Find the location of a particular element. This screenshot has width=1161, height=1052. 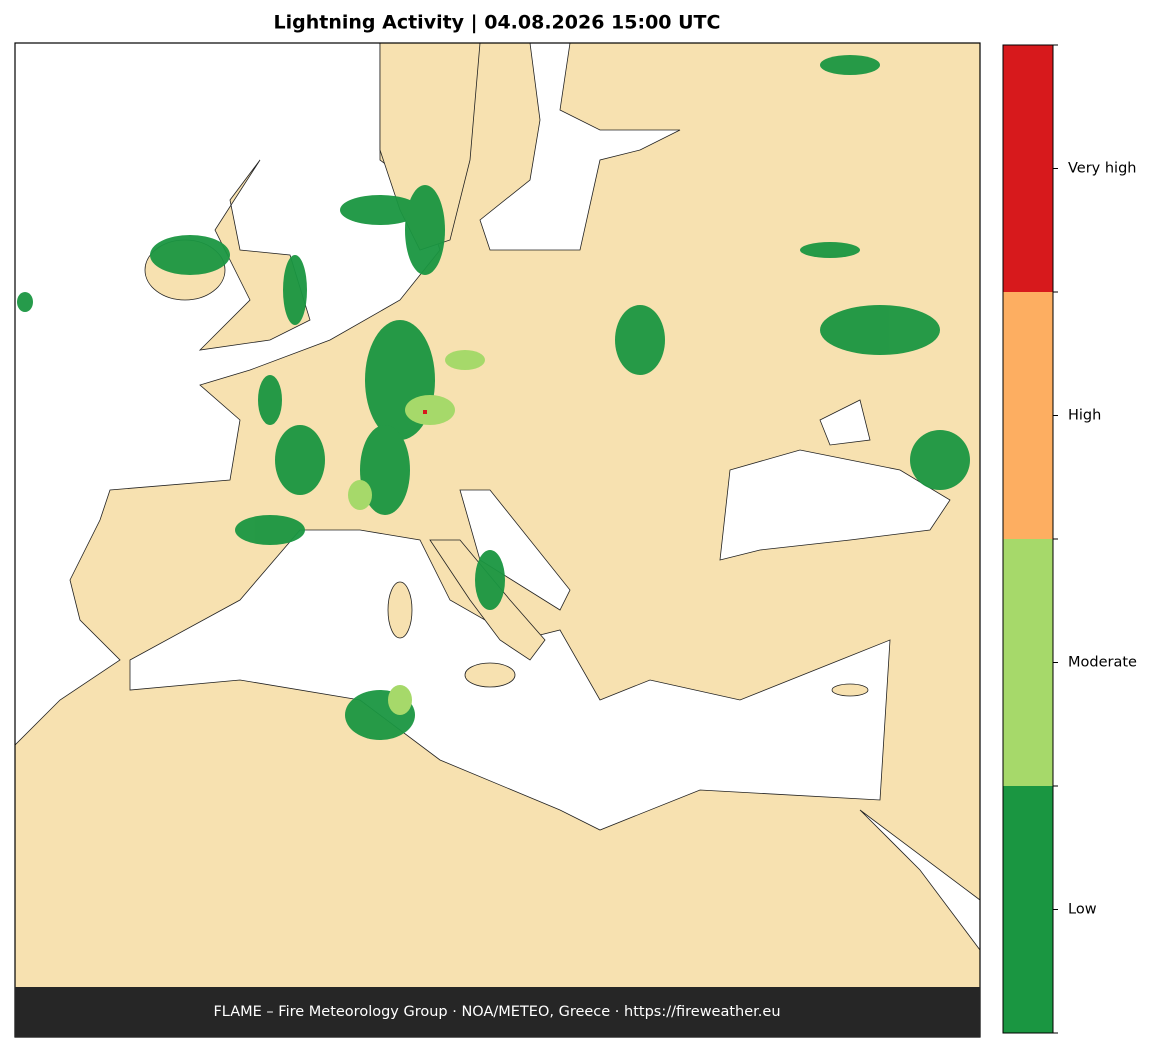

colorbar-label: Very high is located at coordinates (1102, 169).